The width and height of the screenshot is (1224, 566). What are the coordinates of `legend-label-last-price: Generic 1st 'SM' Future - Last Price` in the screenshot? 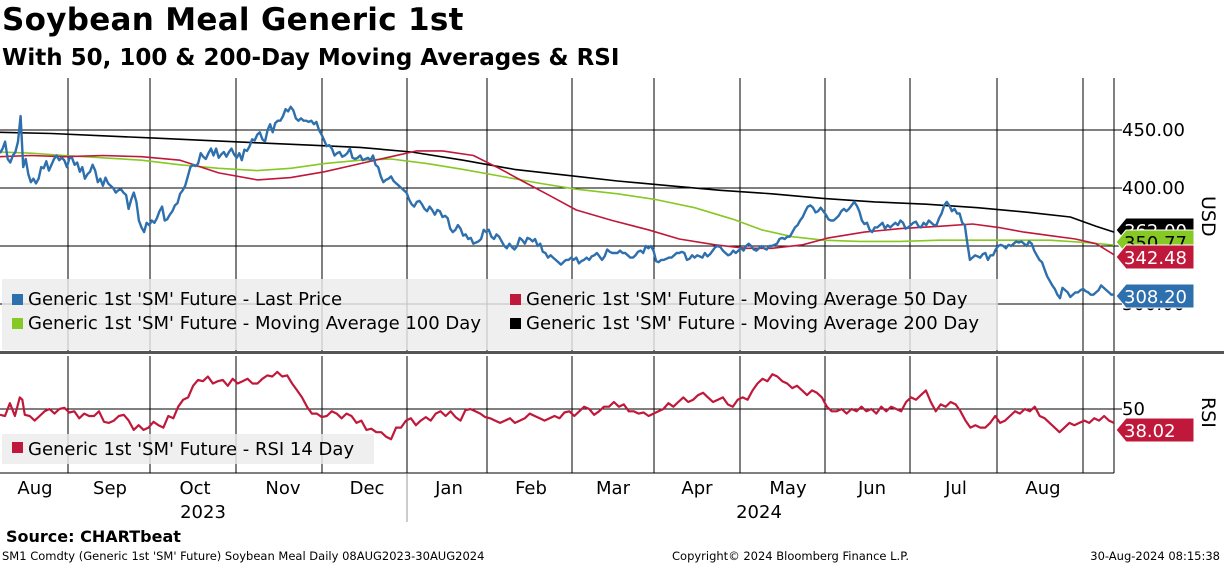 It's located at (185, 299).